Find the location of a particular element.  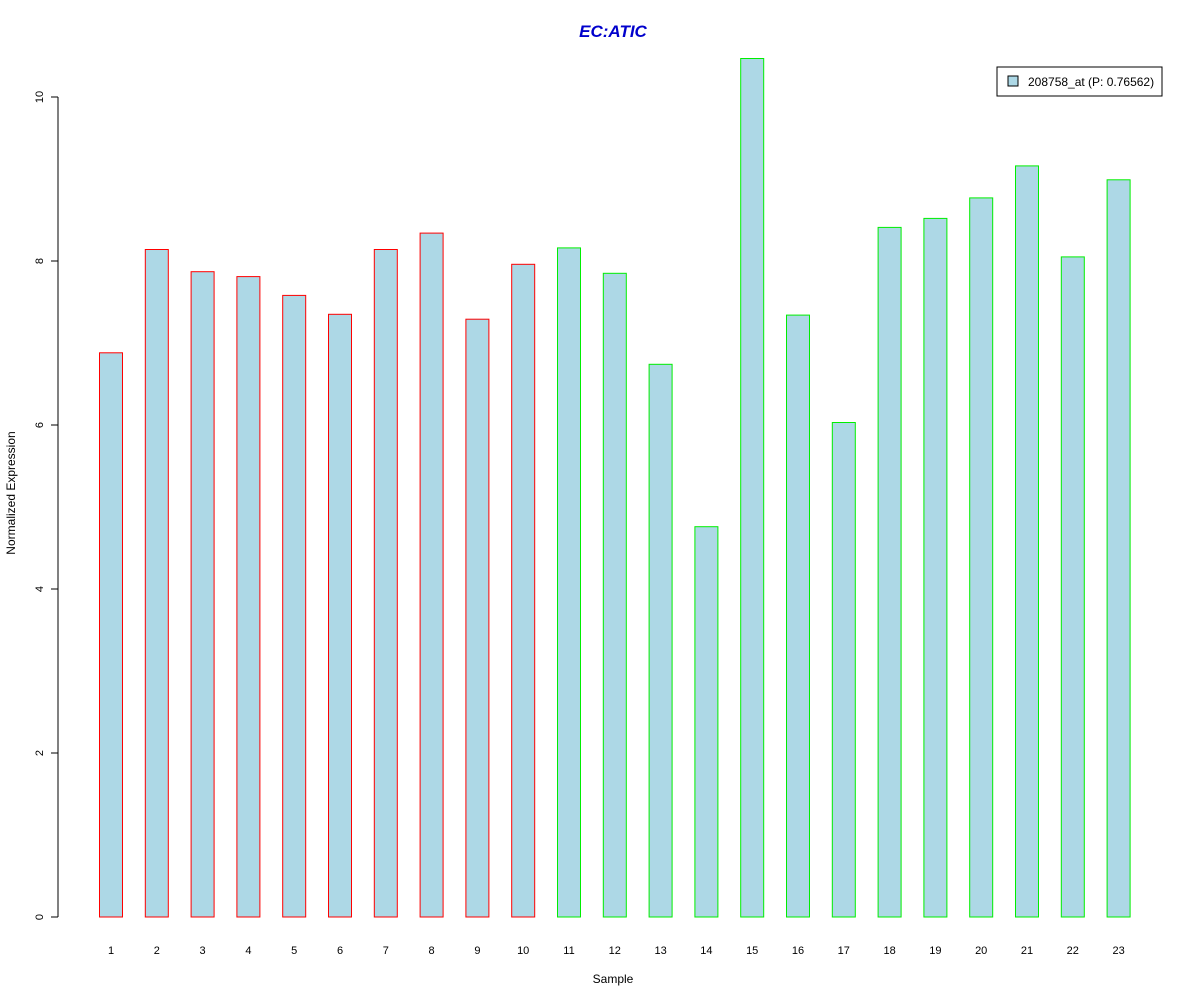

x-tick-label: 7 is located at coordinates (386, 951).